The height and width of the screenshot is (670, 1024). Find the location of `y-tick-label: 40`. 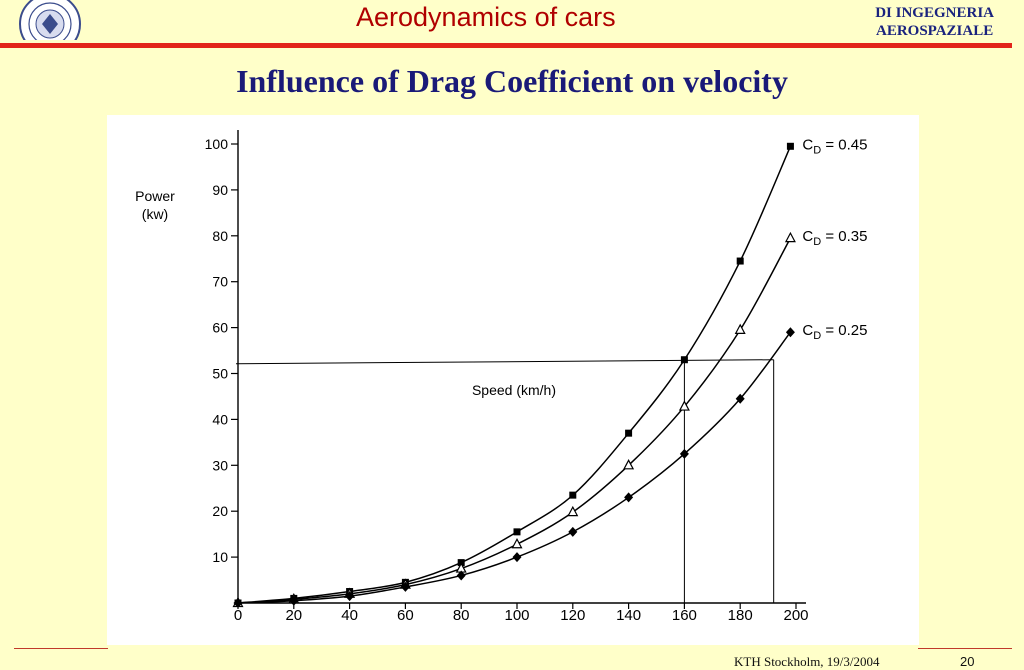

y-tick-label: 40 is located at coordinates (220, 419).